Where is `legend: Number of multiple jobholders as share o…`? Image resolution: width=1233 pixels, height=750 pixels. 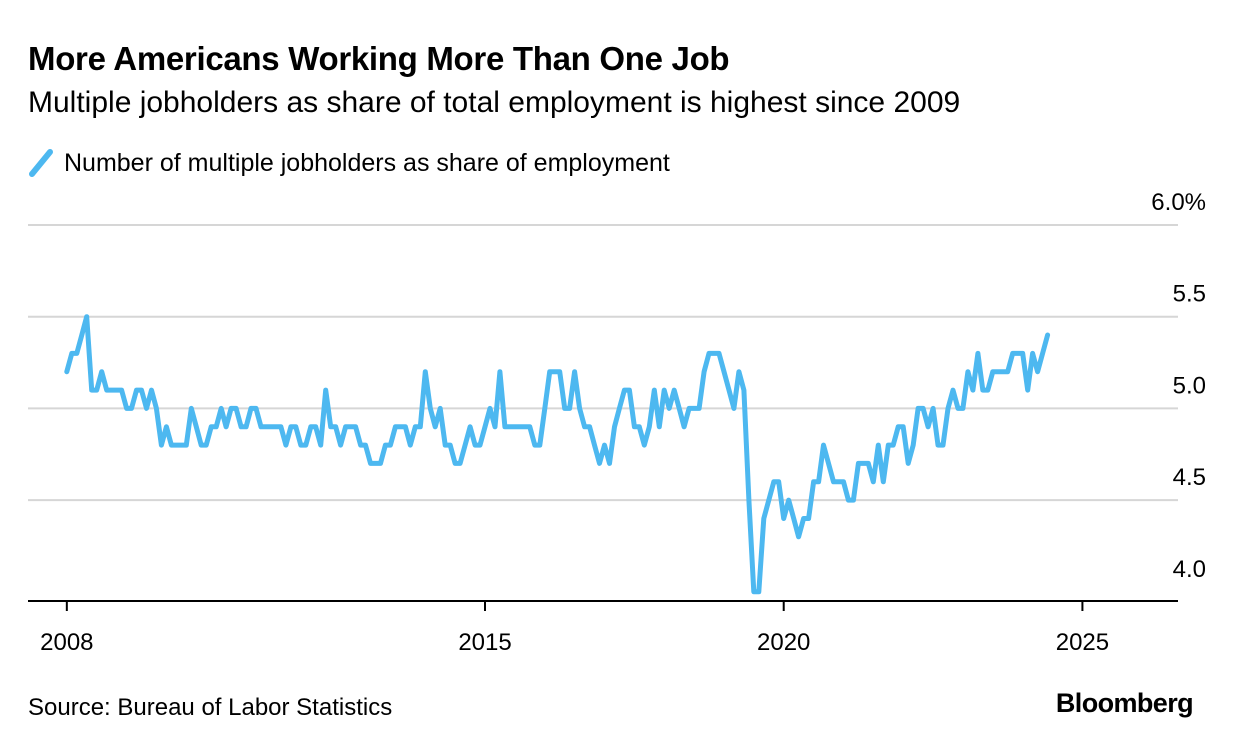 legend: Number of multiple jobholders as share o… is located at coordinates (349, 163).